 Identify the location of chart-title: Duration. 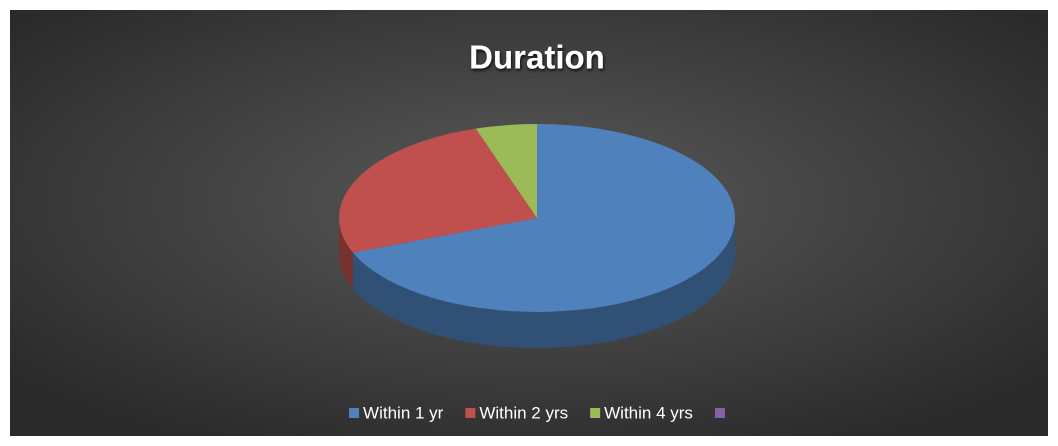
(537, 57).